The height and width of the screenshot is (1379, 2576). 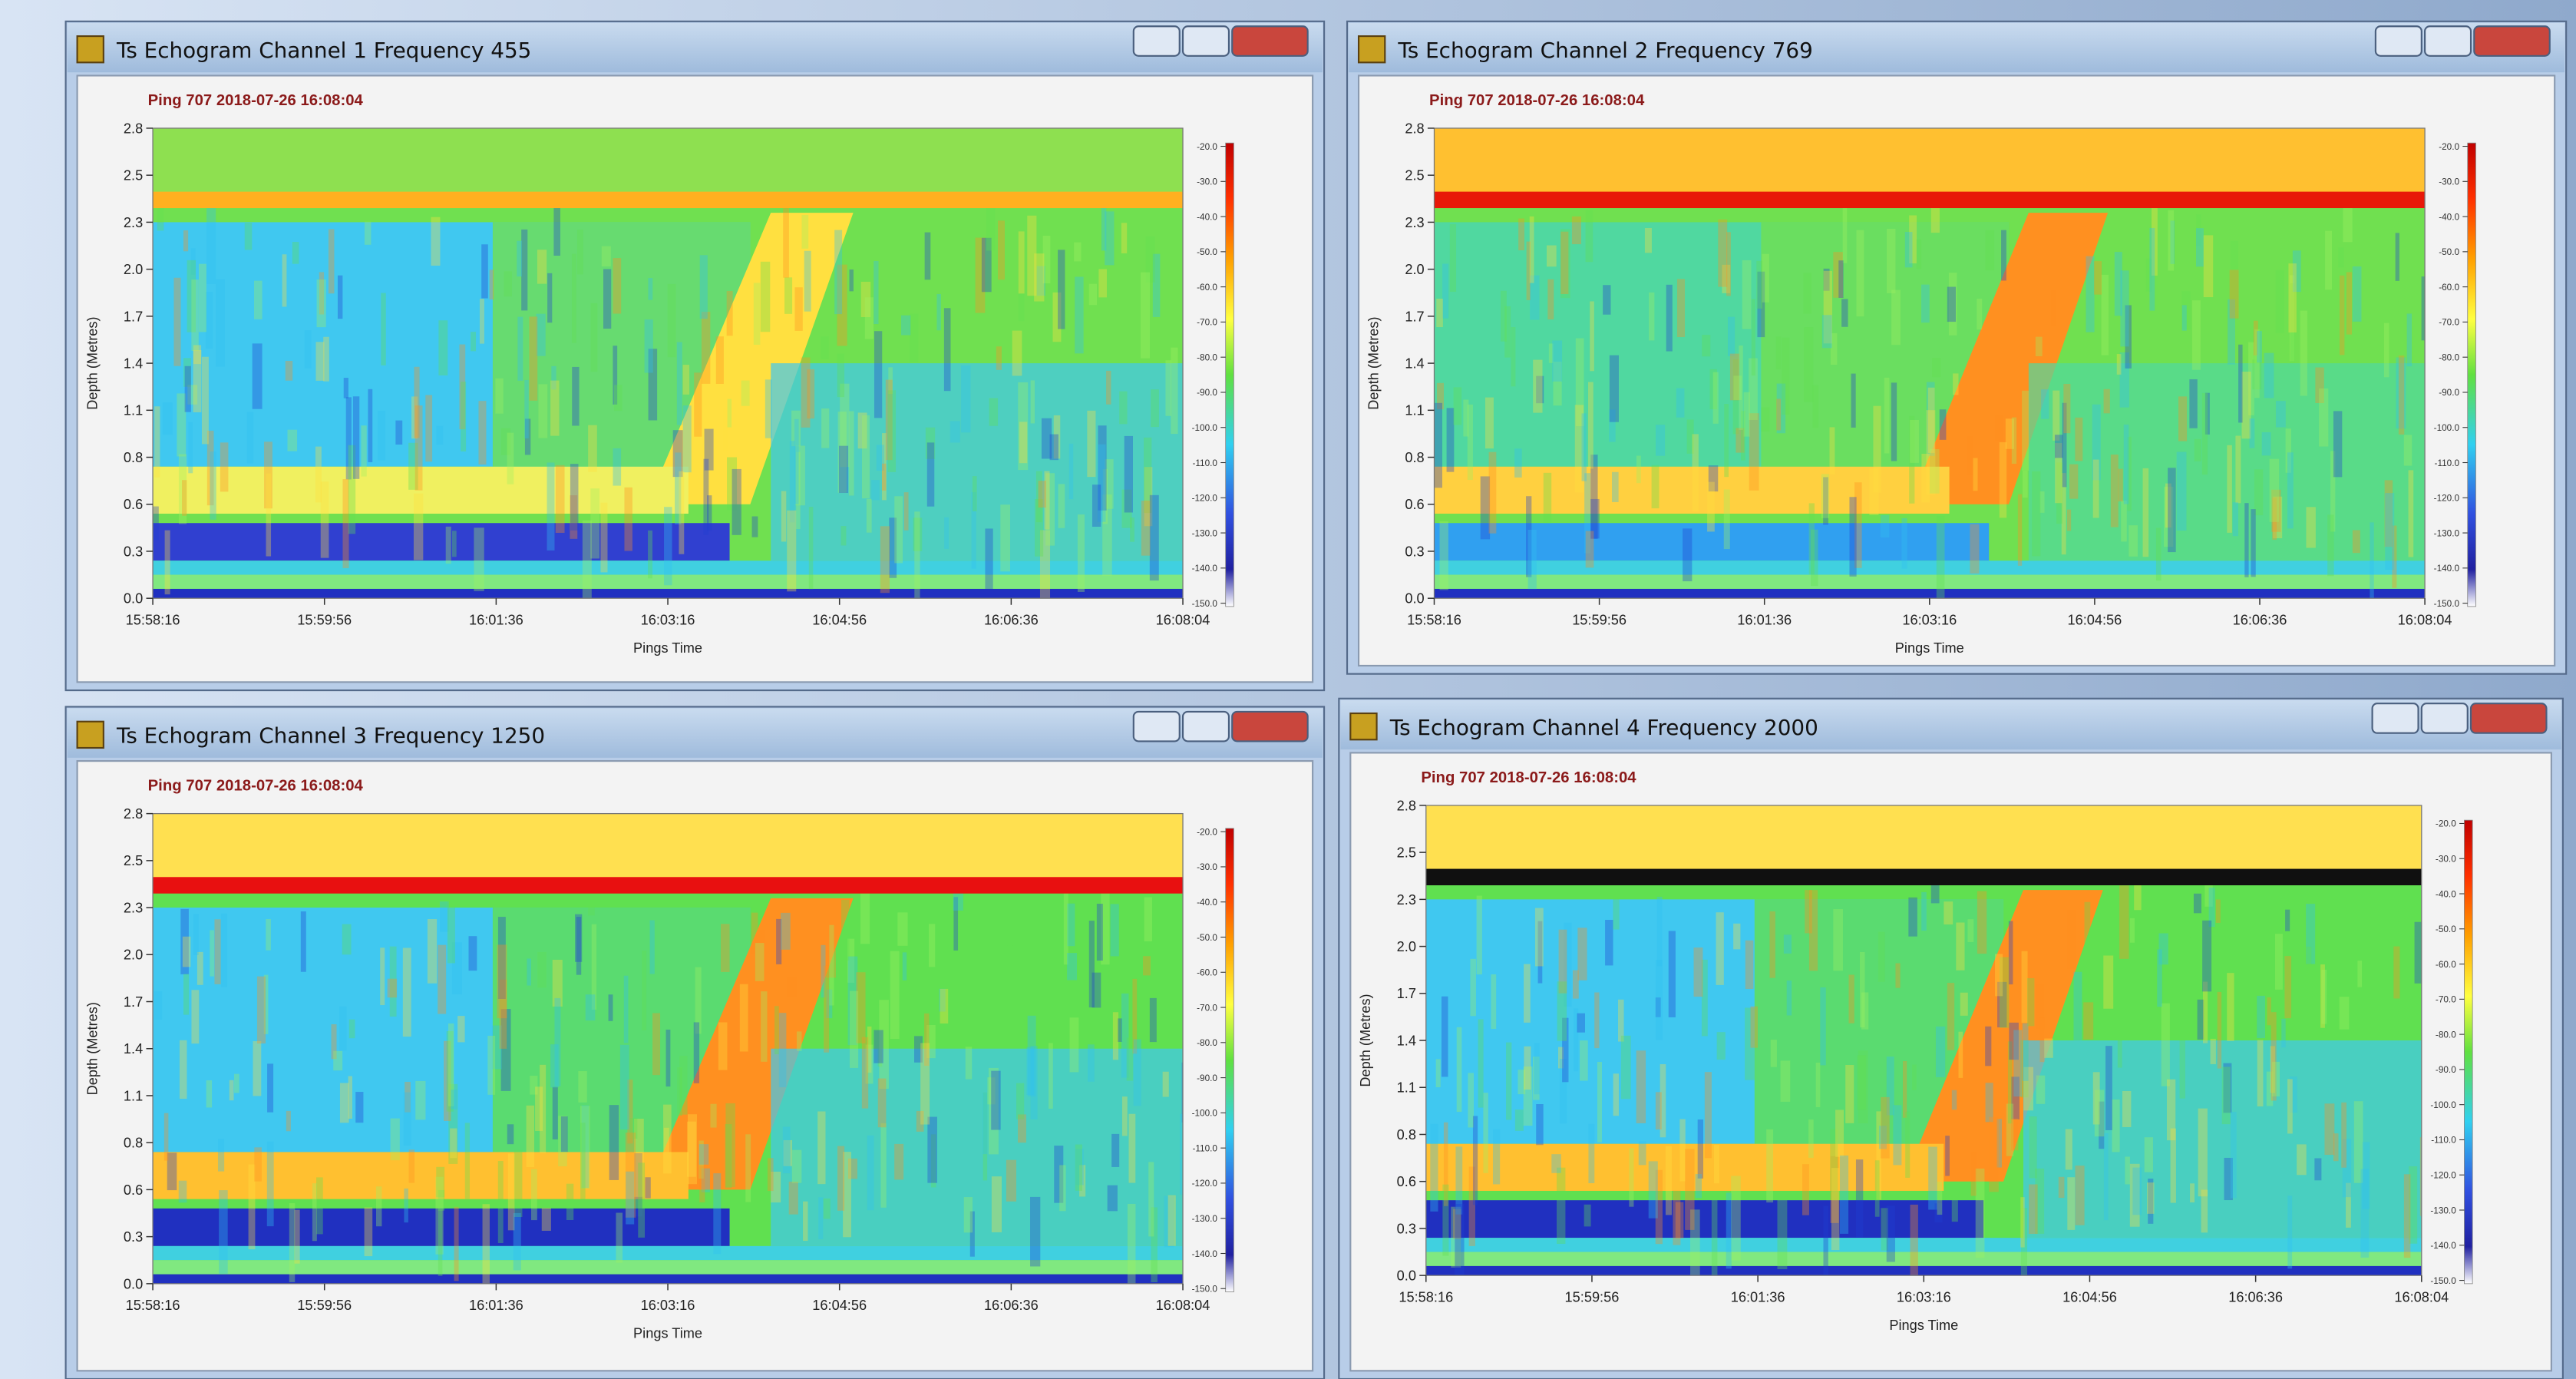 What do you see at coordinates (1406, 946) in the screenshot?
I see `y-tick-label: 2.0` at bounding box center [1406, 946].